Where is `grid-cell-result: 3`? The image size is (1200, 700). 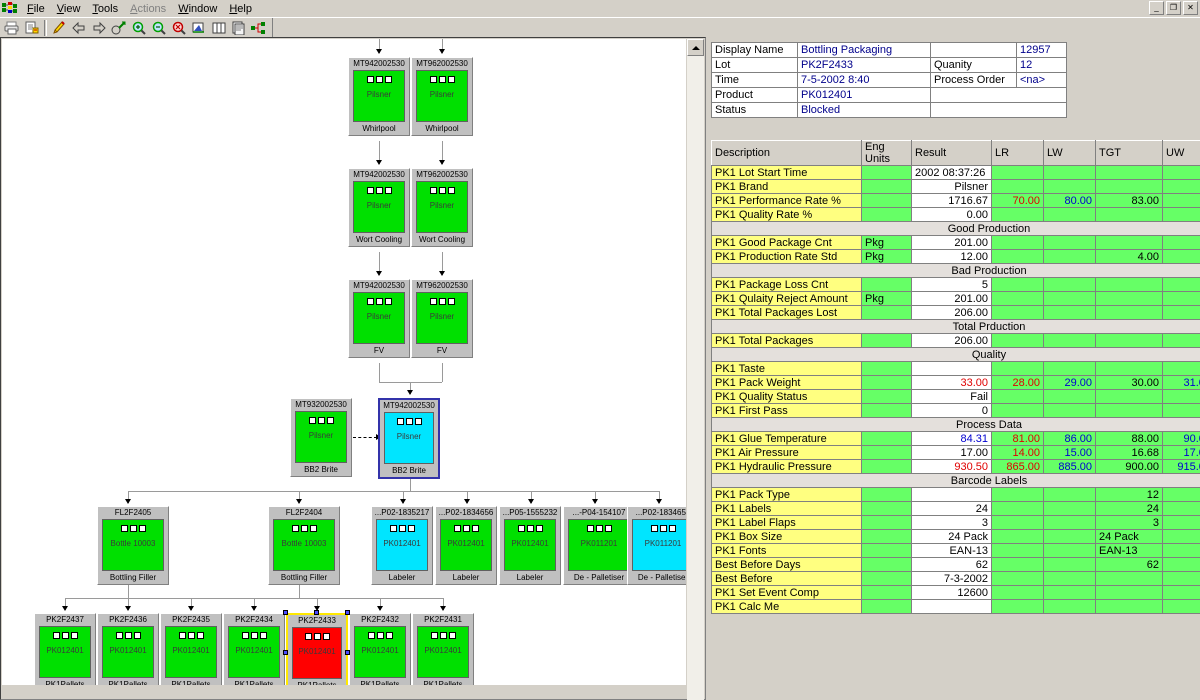 grid-cell-result: 3 is located at coordinates (951, 522).